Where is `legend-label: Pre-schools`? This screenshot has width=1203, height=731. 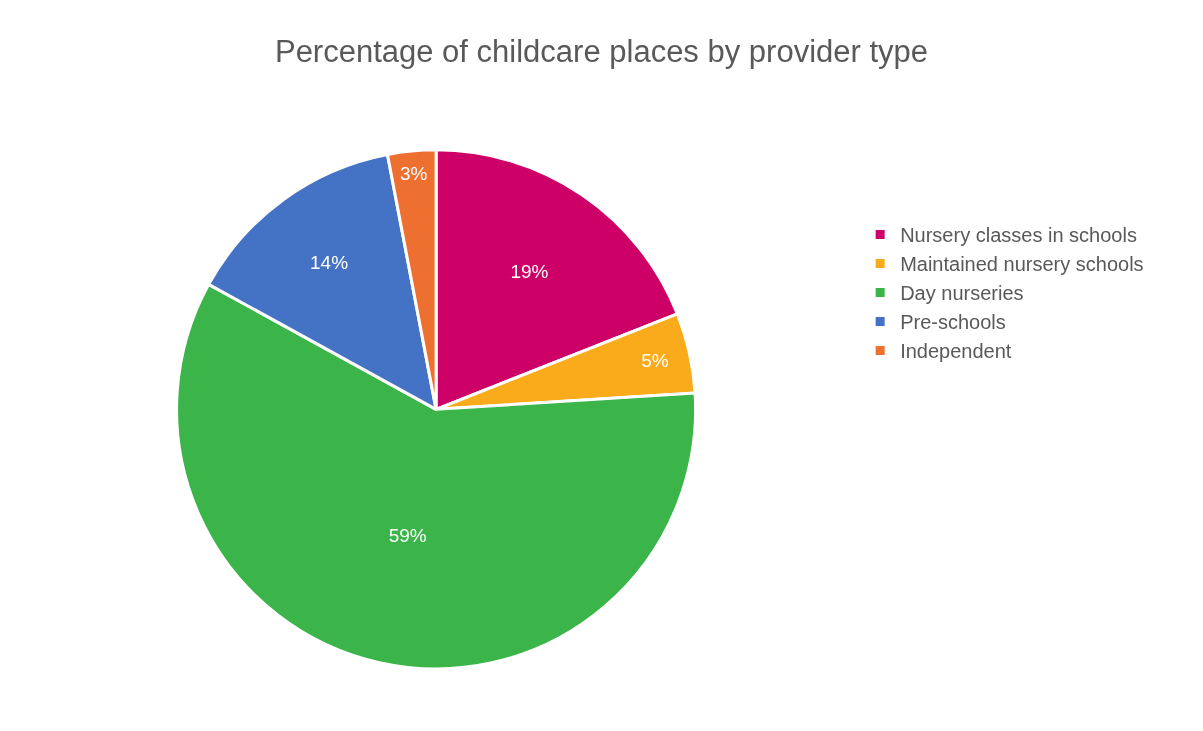
legend-label: Pre-schools is located at coordinates (953, 322).